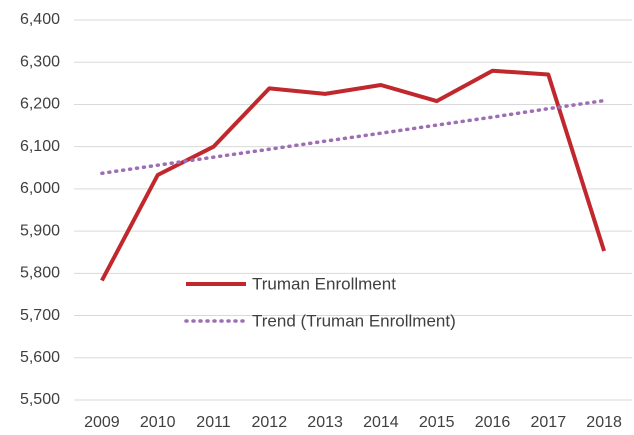 The width and height of the screenshot is (634, 435). I want to click on y-tick-label: 5,900, so click(40, 230).